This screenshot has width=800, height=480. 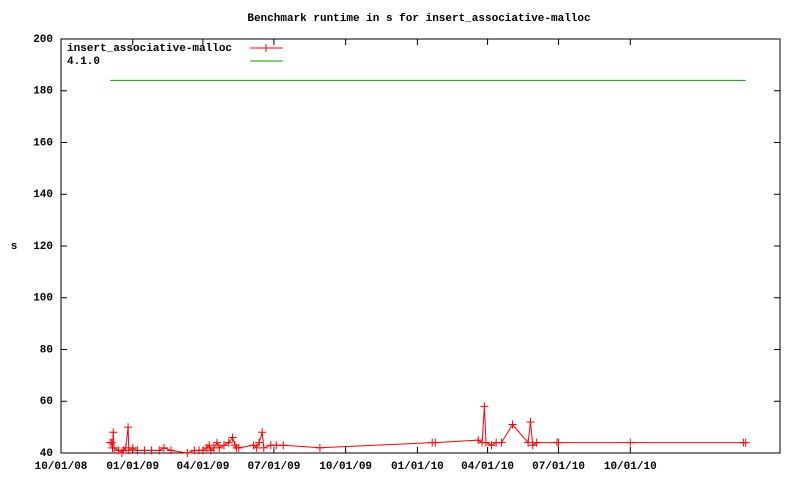 What do you see at coordinates (630, 467) in the screenshot?
I see `x-tick-label: 10/01/10` at bounding box center [630, 467].